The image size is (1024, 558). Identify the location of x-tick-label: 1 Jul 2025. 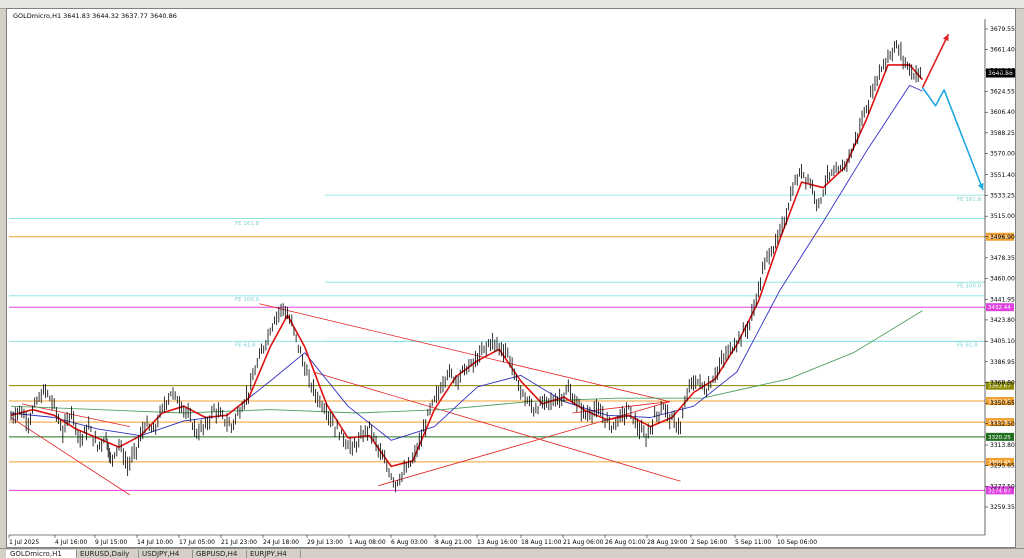
(24, 542).